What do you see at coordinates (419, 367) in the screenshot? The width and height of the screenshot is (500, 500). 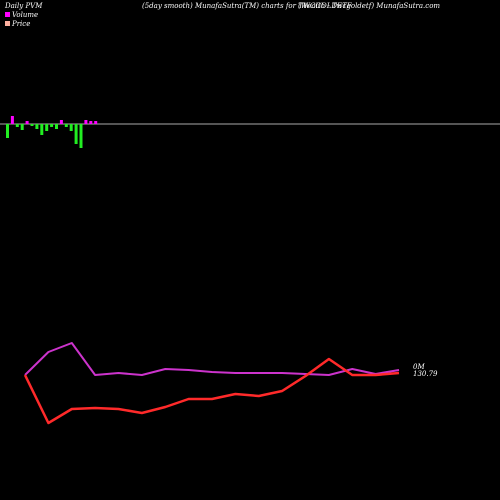 I see `zero-label: 0M` at bounding box center [419, 367].